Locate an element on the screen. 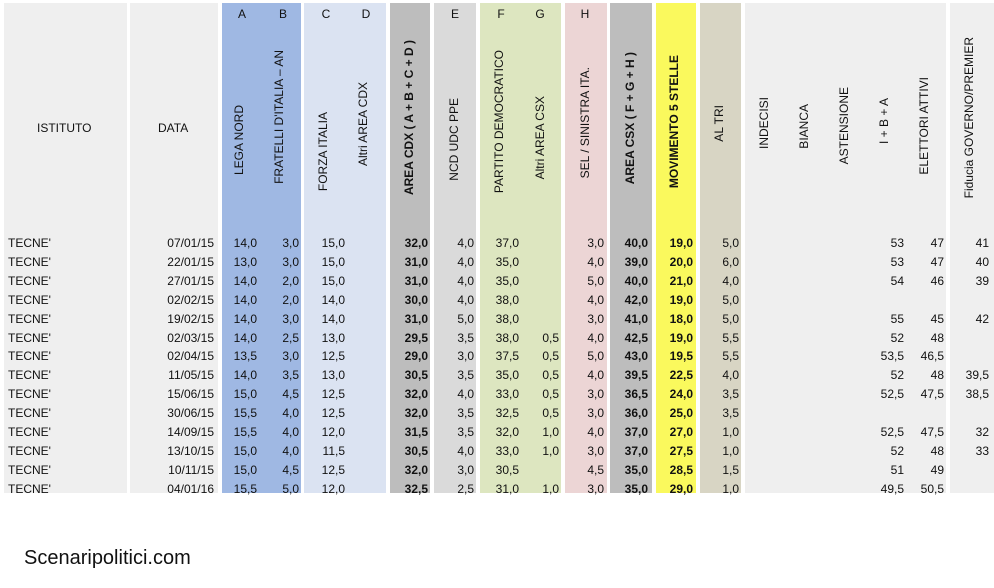 The width and height of the screenshot is (994, 588). cell-iba: 54 is located at coordinates (897, 280).